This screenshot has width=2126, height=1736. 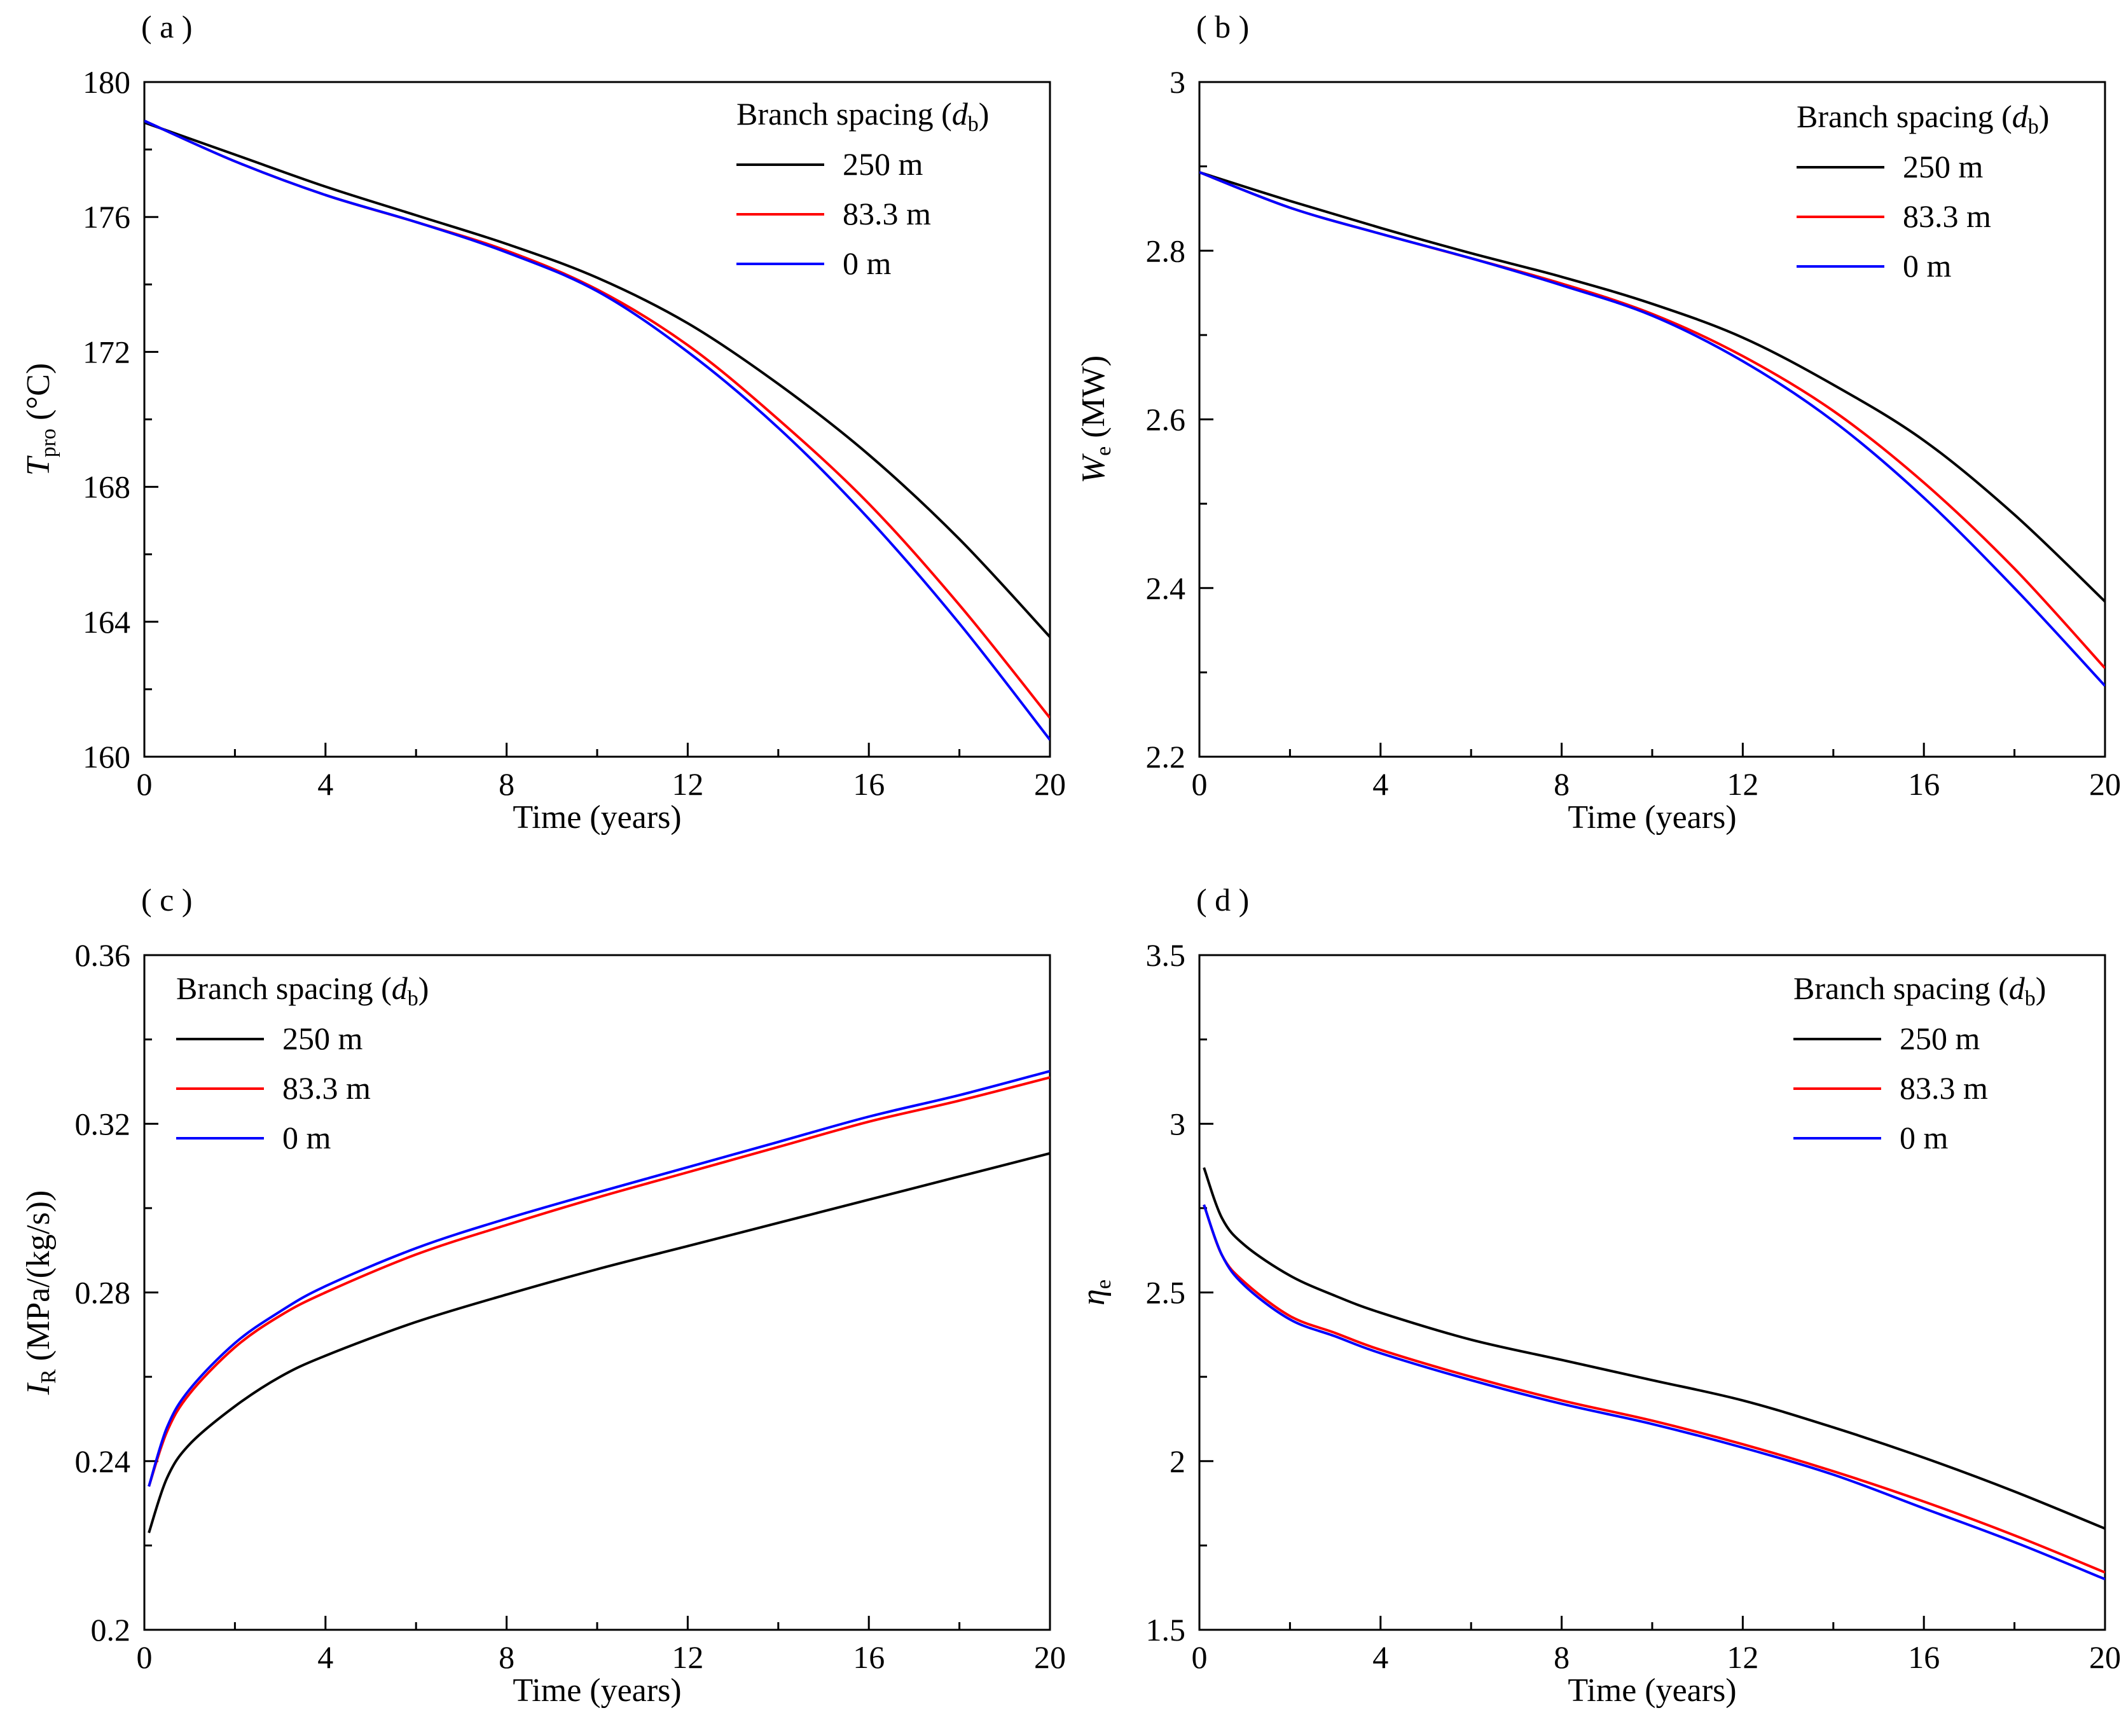 I want to click on y-axis-symbol: I, so click(x=38, y=1388).